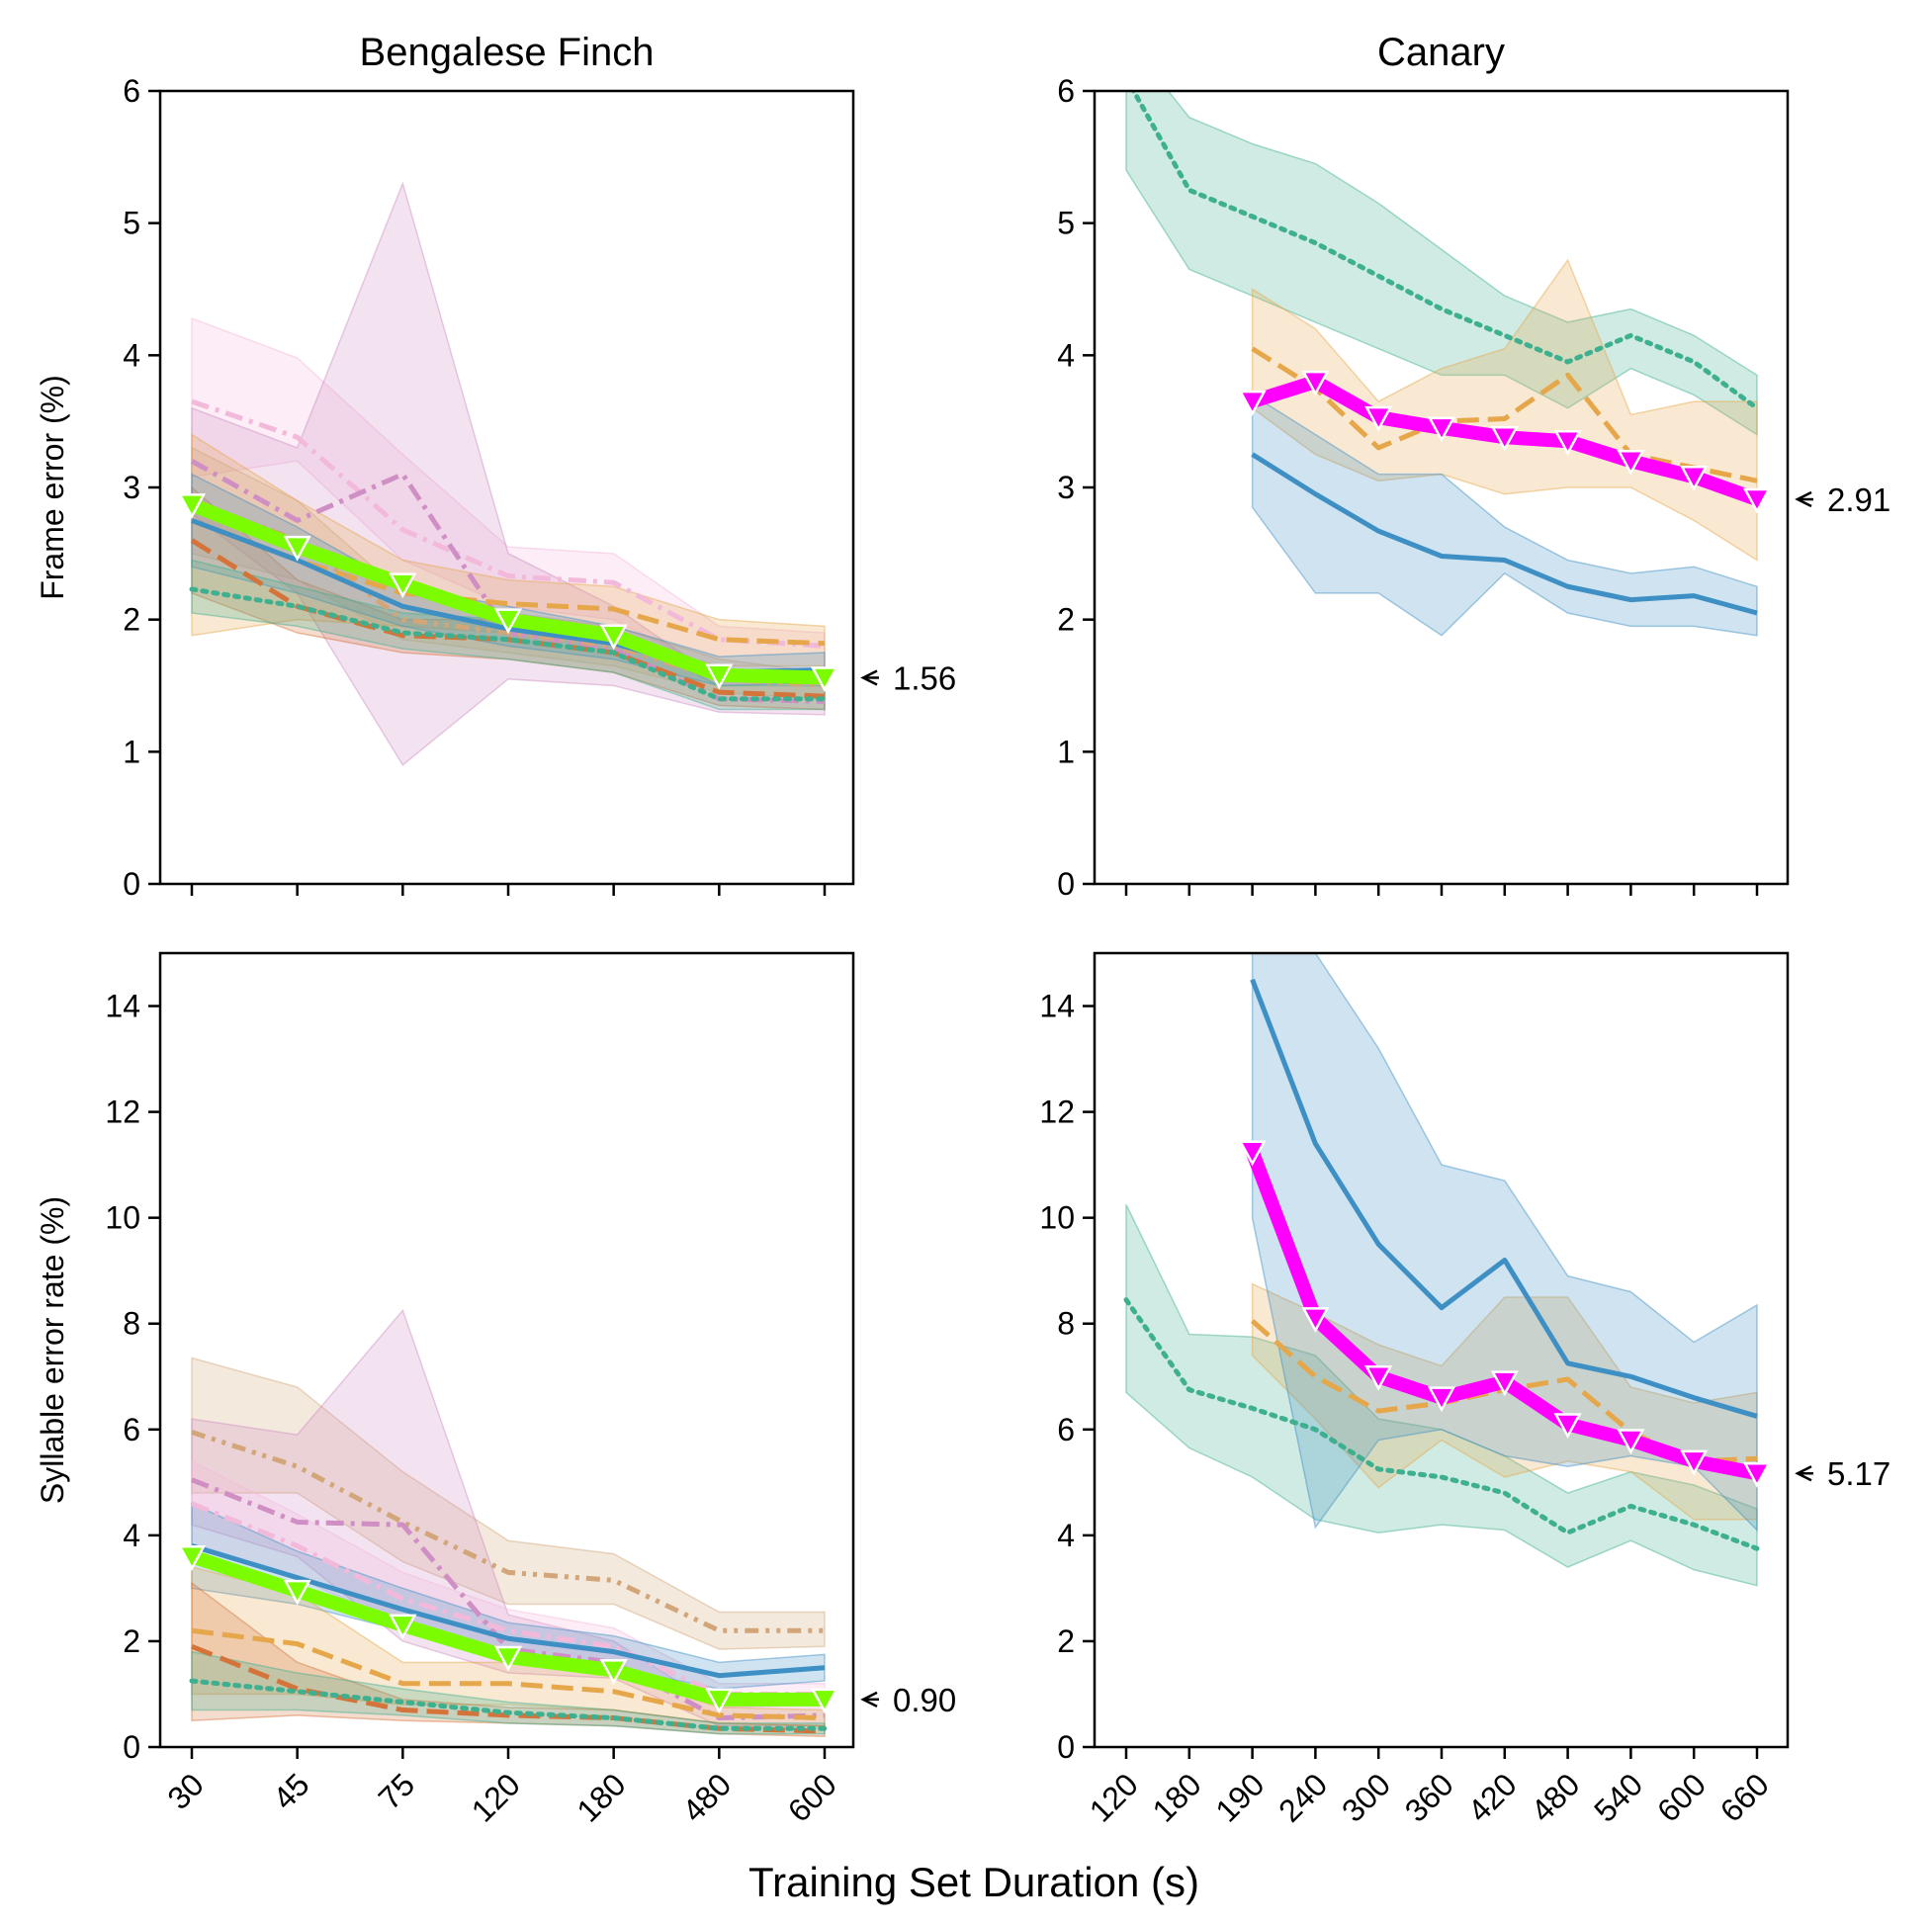 The height and width of the screenshot is (1927, 1932). I want to click on panel-title: Canary, so click(1441, 52).